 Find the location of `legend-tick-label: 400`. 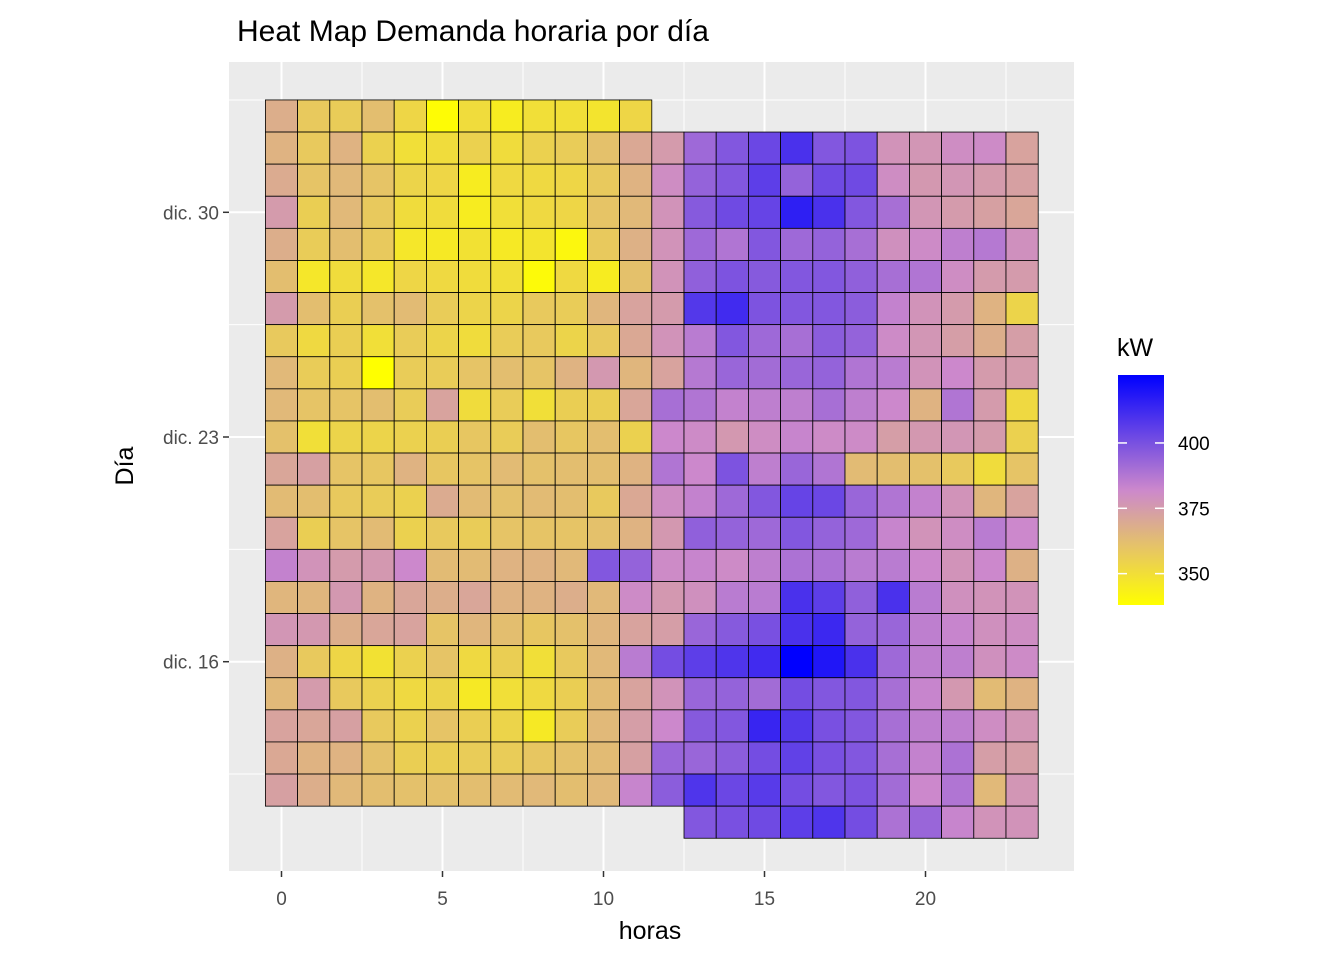

legend-tick-label: 400 is located at coordinates (1194, 444).